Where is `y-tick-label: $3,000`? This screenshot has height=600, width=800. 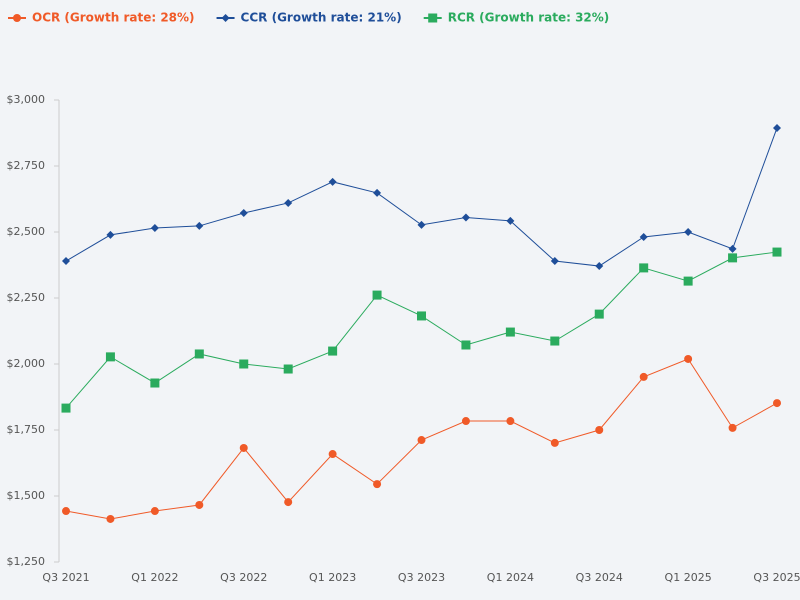
y-tick-label: $3,000 is located at coordinates (26, 99).